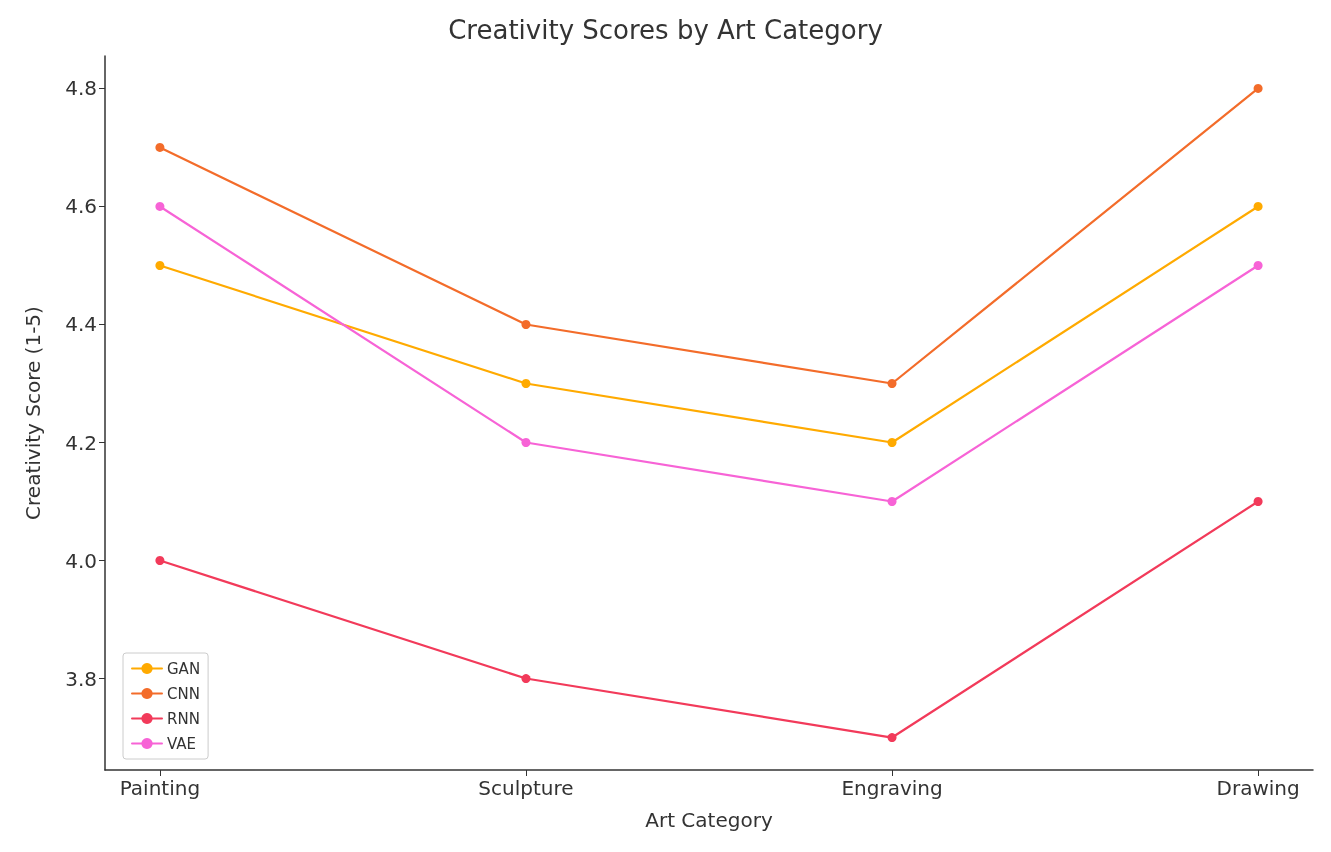  I want to click on y-tick-label: 4.8, so click(81, 88).